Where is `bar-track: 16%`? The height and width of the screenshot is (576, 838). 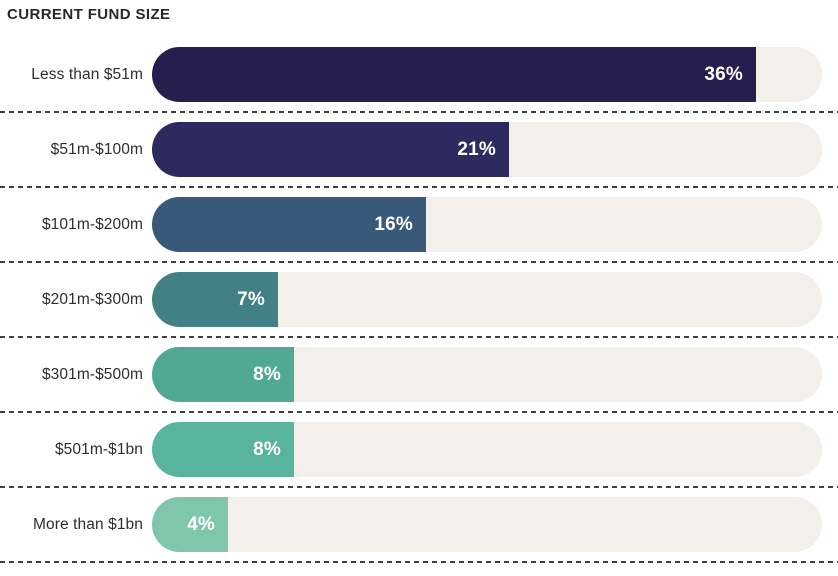 bar-track: 16% is located at coordinates (487, 224).